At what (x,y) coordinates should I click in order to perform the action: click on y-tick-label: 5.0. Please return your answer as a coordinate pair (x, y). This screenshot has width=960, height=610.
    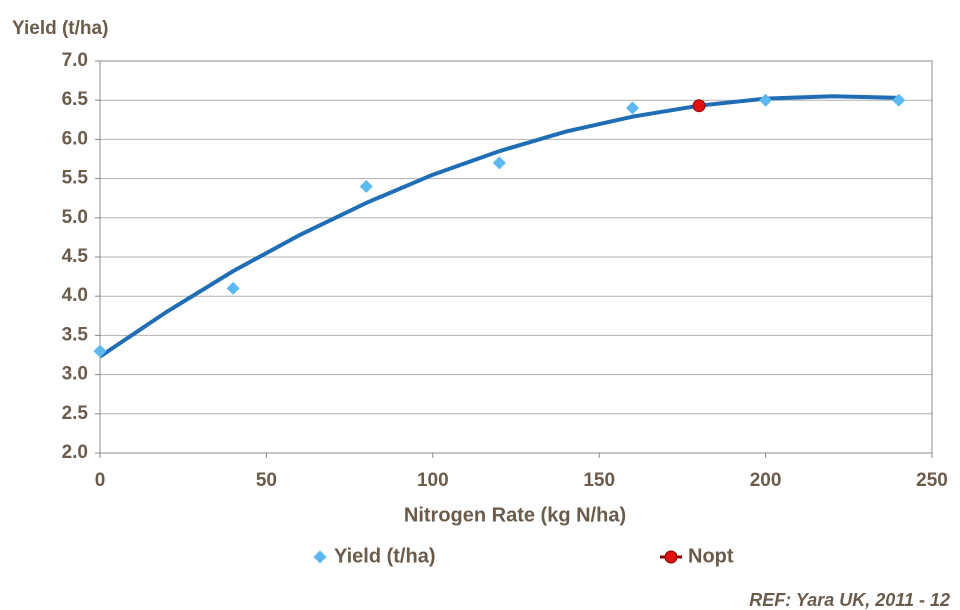
    Looking at the image, I should click on (75, 217).